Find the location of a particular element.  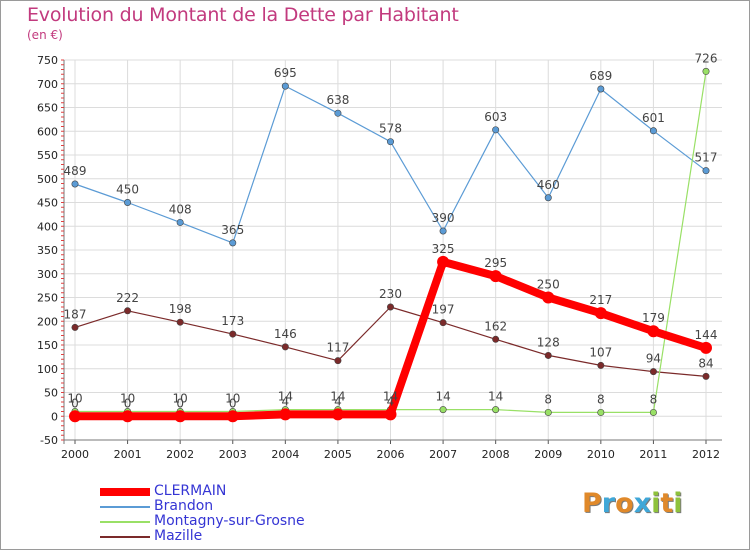

data-label: 230 is located at coordinates (390, 294).